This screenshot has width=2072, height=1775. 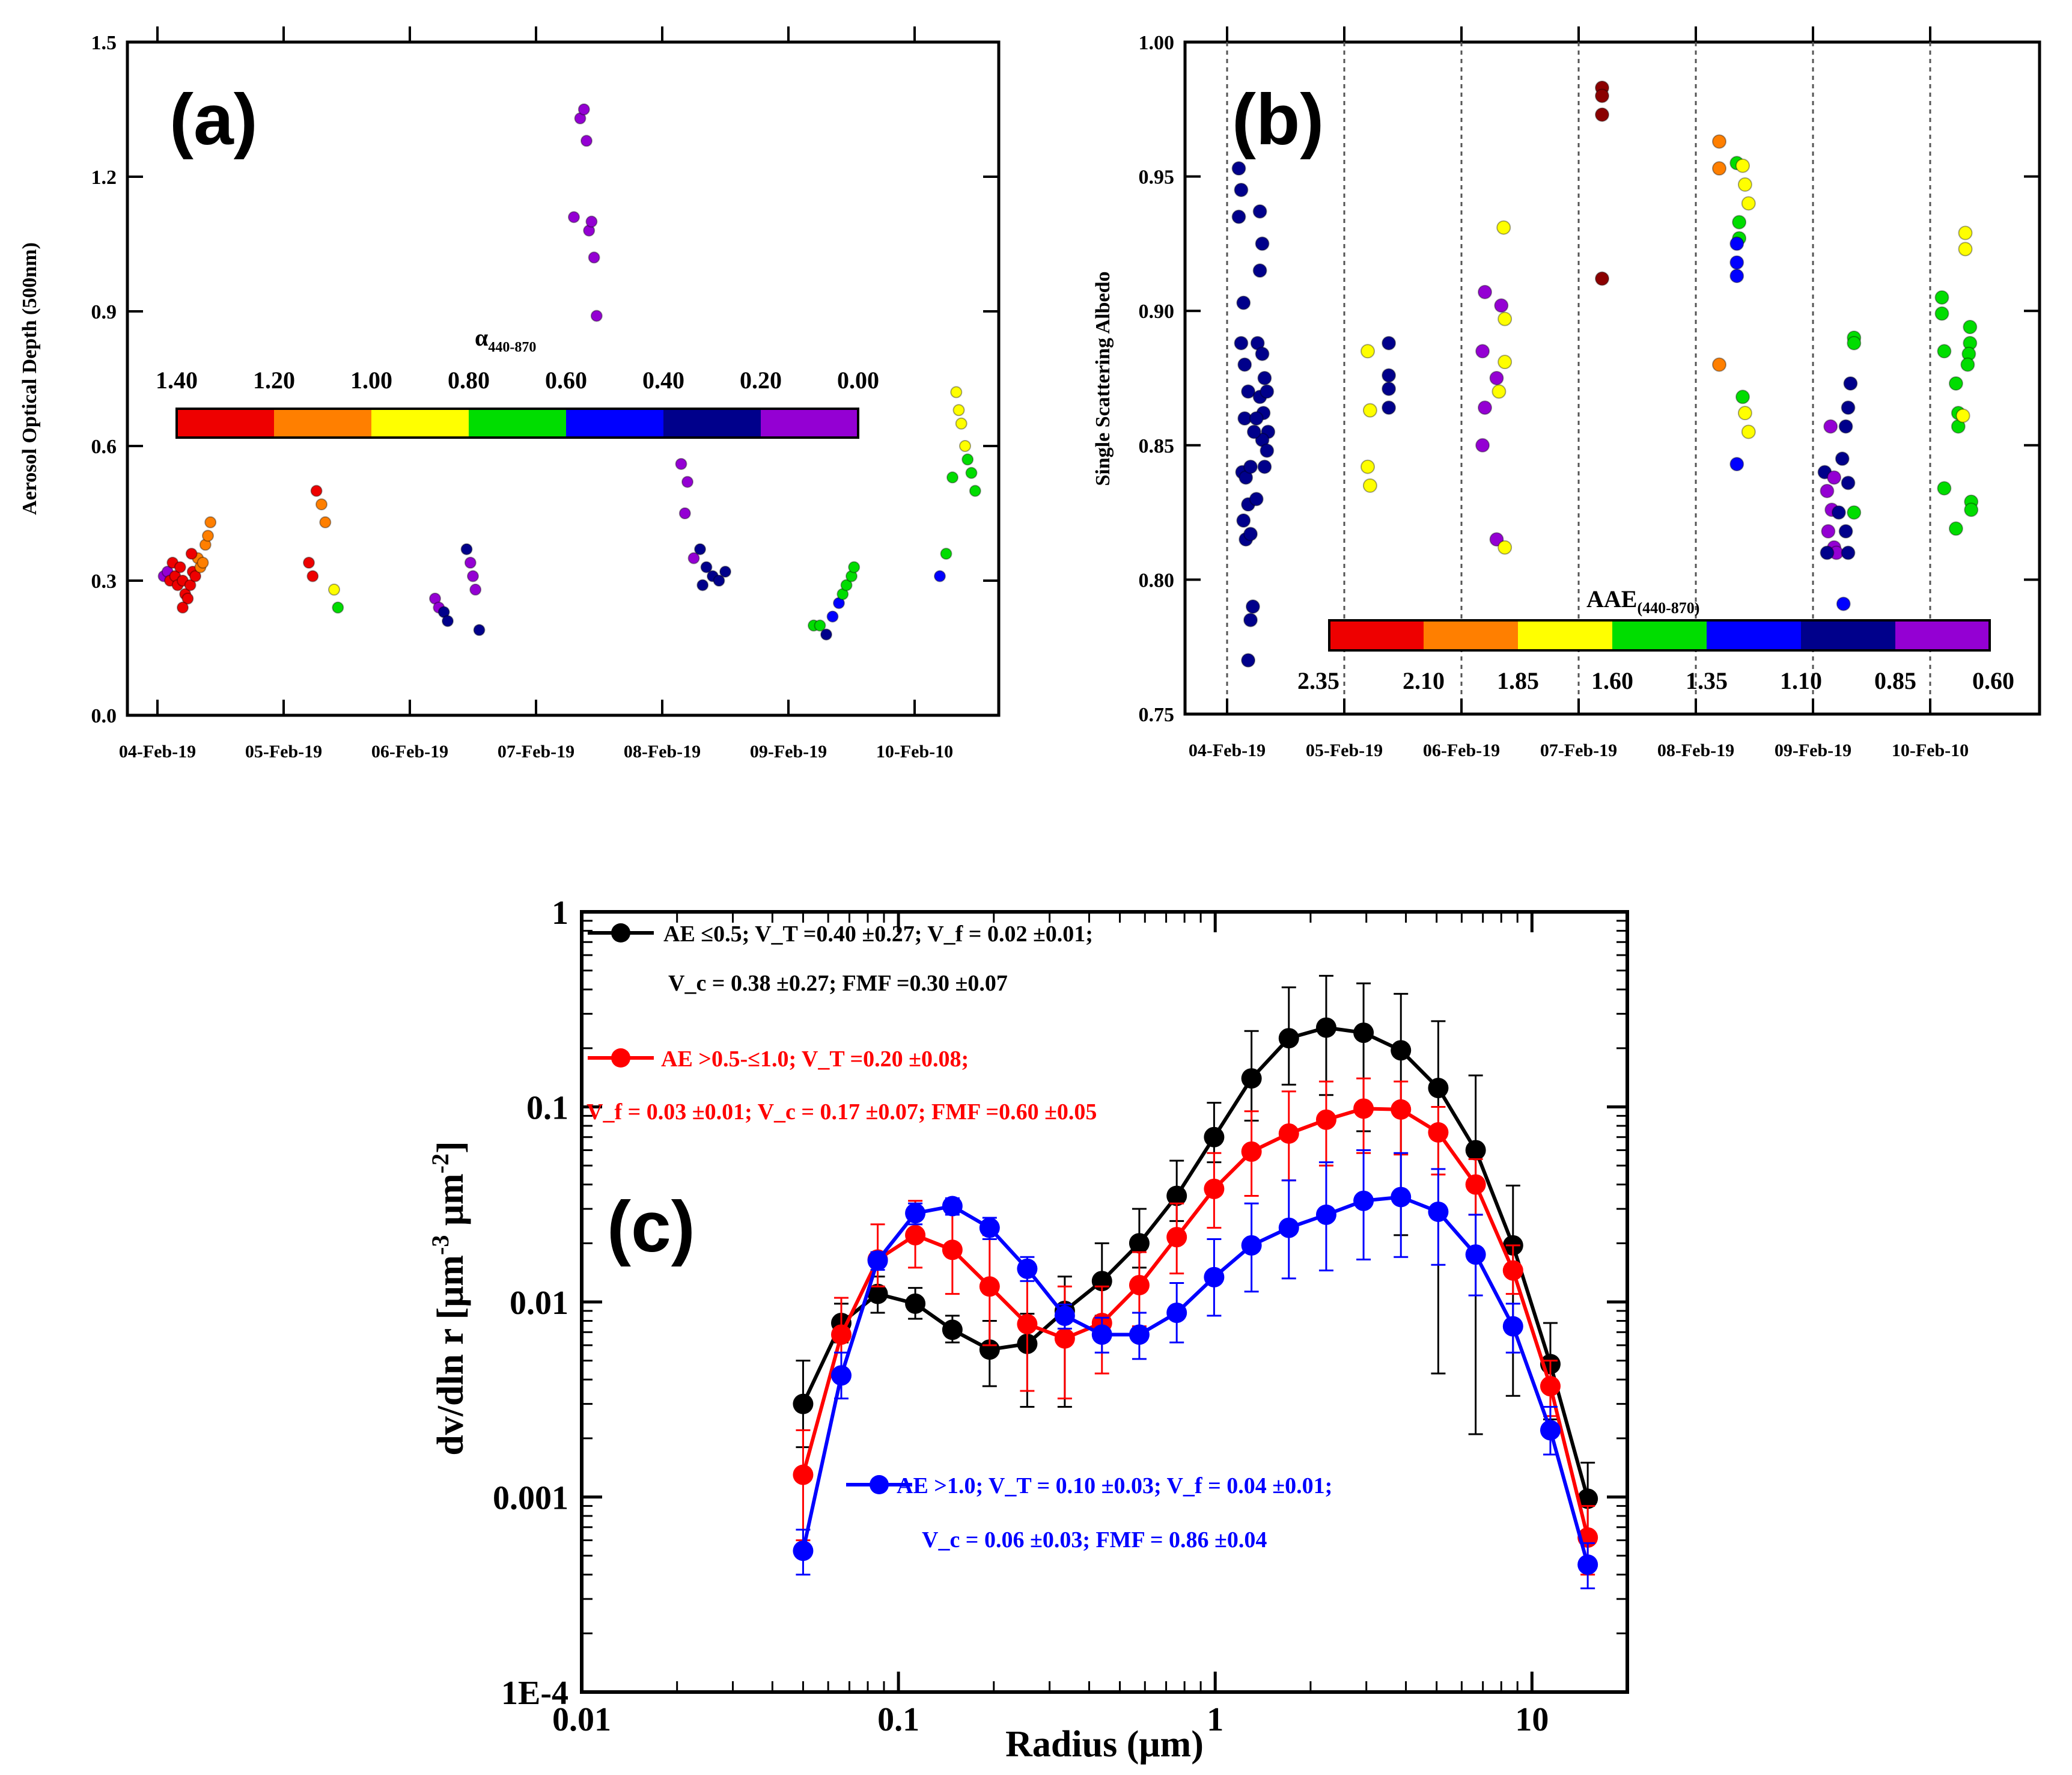 What do you see at coordinates (534, 1694) in the screenshot?
I see `y-tick-label: 1E-4` at bounding box center [534, 1694].